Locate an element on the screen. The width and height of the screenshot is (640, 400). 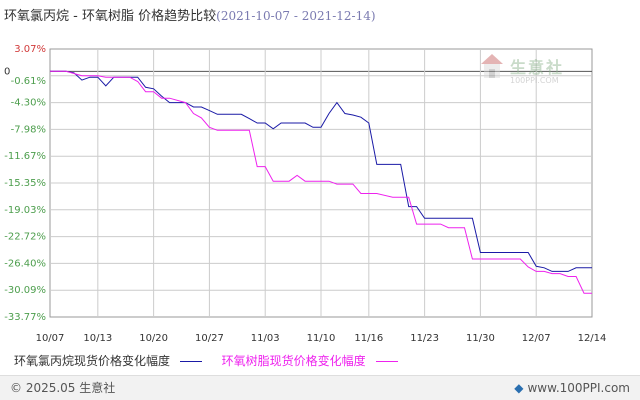
x-tick-label: 11/30 is located at coordinates (480, 338).